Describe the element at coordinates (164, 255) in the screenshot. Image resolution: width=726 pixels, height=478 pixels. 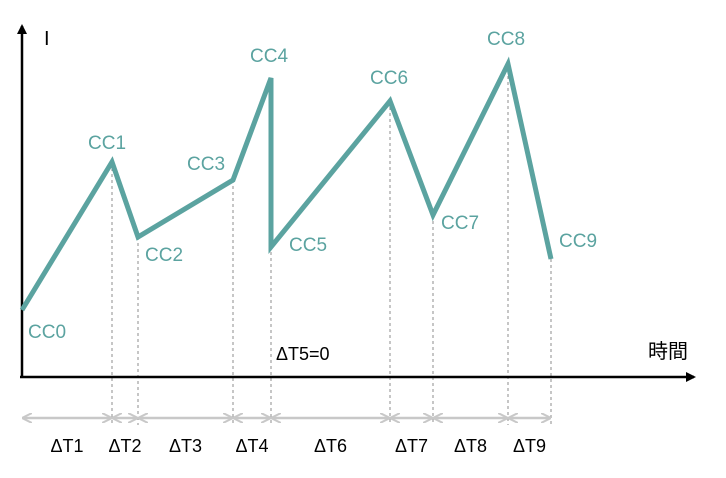
I see `cc-label: CC2` at that location.